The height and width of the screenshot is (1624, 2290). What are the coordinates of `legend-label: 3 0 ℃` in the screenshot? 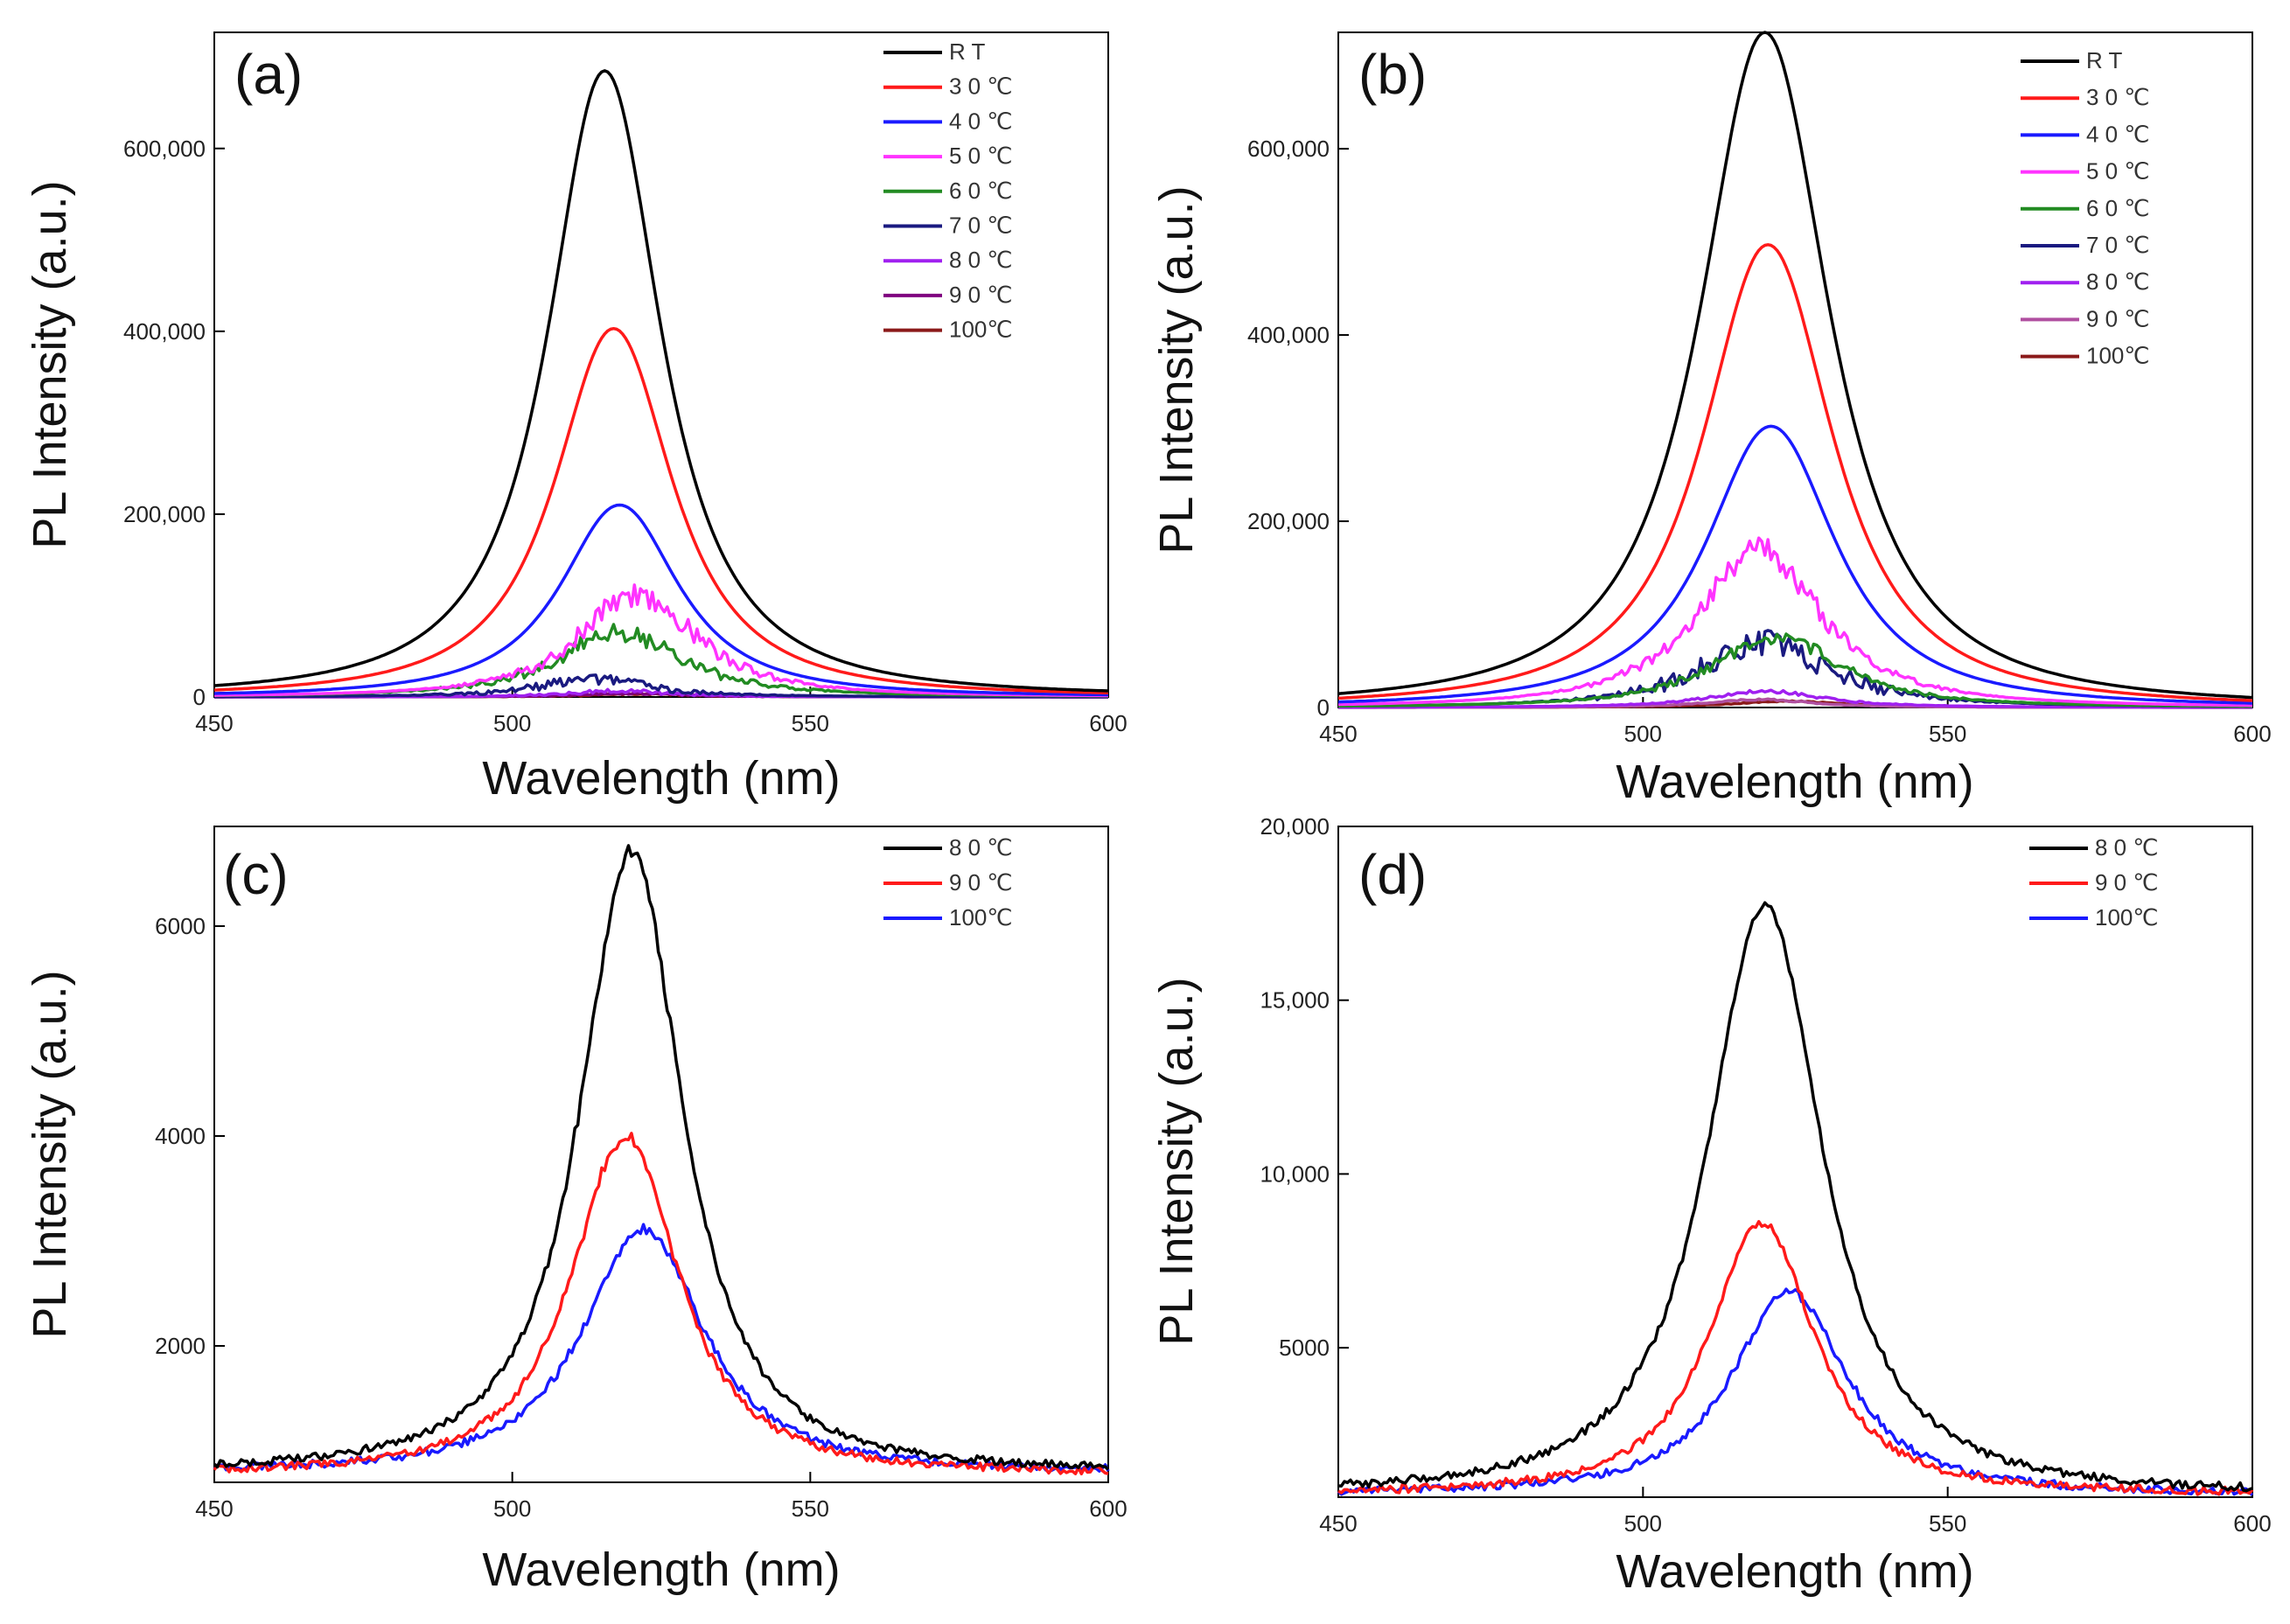 It's located at (2118, 97).